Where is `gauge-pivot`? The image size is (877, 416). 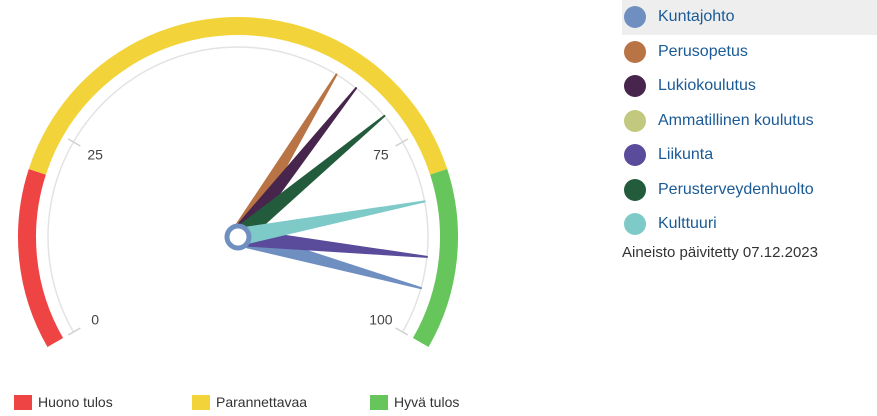 gauge-pivot is located at coordinates (238, 237).